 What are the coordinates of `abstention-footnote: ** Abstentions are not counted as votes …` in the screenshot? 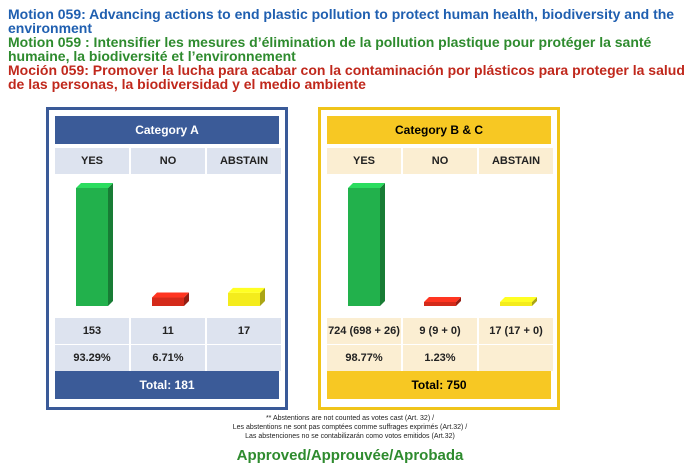 It's located at (350, 427).